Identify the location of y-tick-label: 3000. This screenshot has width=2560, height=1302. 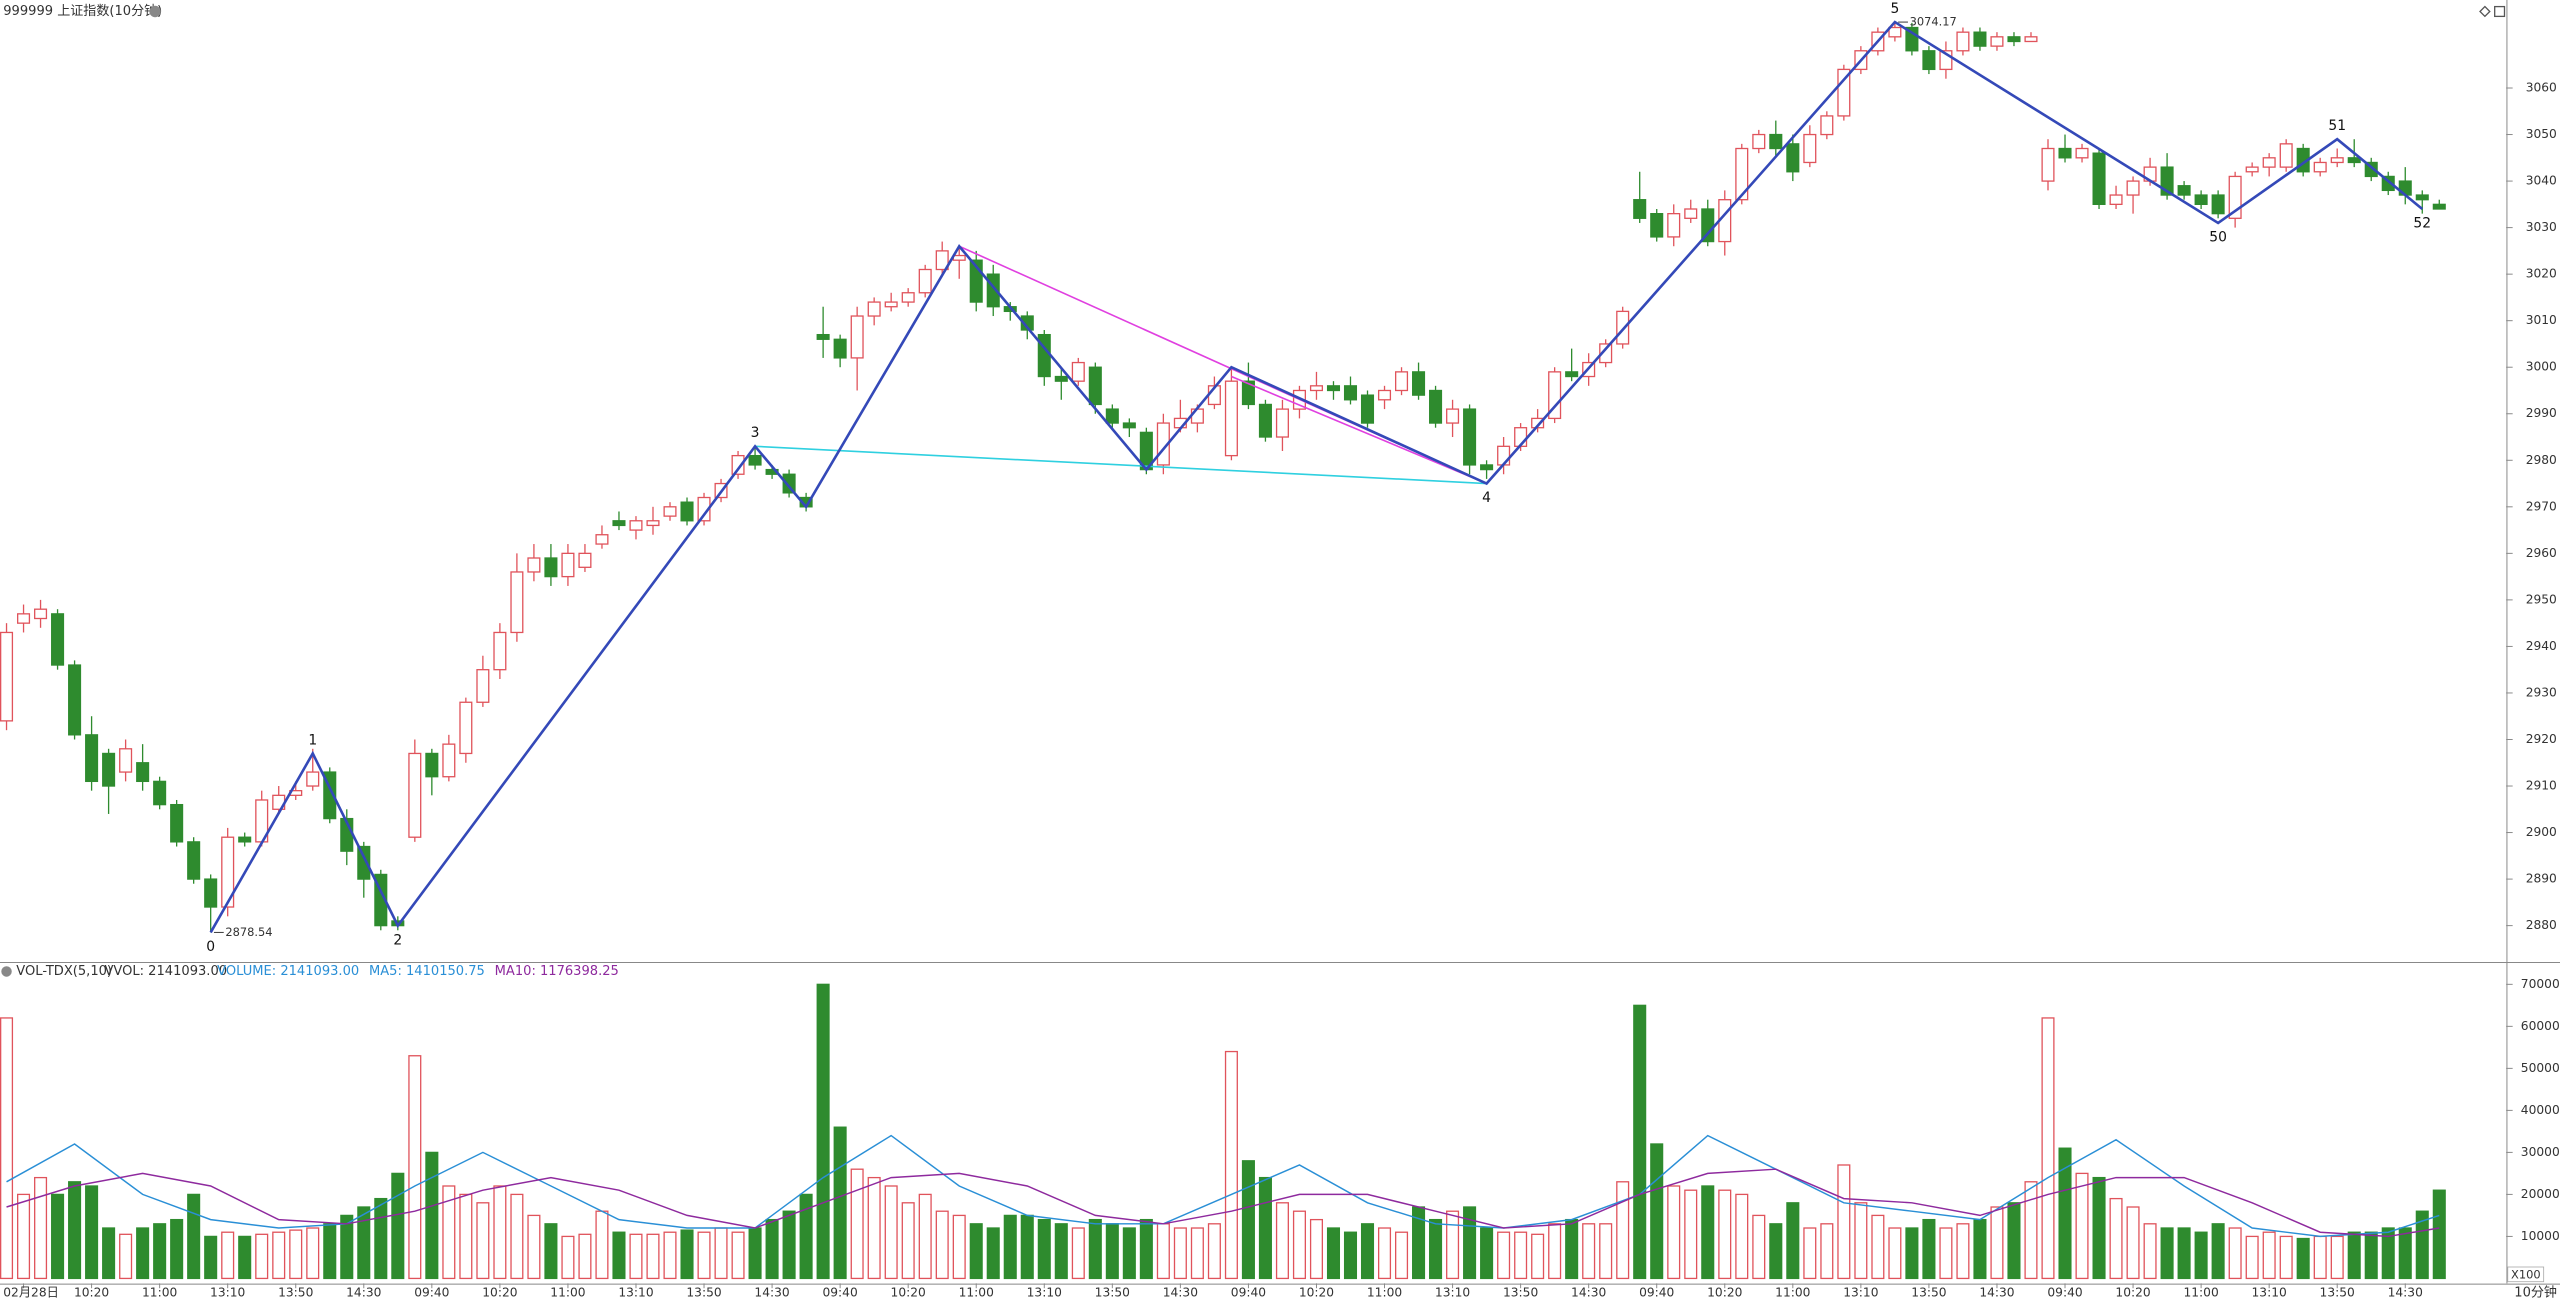
(2541, 367).